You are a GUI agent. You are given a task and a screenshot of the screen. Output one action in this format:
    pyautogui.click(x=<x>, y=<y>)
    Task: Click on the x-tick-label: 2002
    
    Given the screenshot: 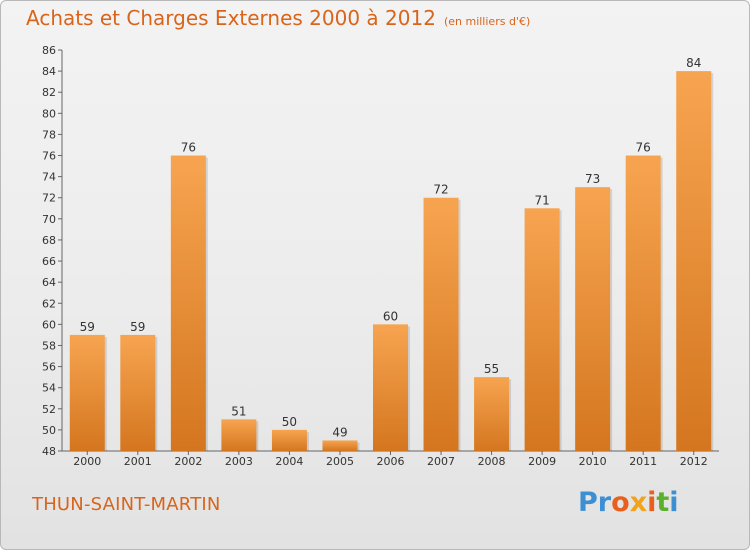 What is the action you would take?
    pyautogui.click(x=188, y=461)
    